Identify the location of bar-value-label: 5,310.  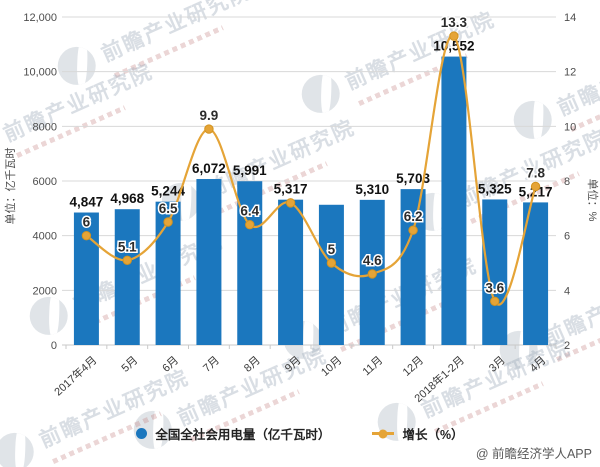
(372, 189).